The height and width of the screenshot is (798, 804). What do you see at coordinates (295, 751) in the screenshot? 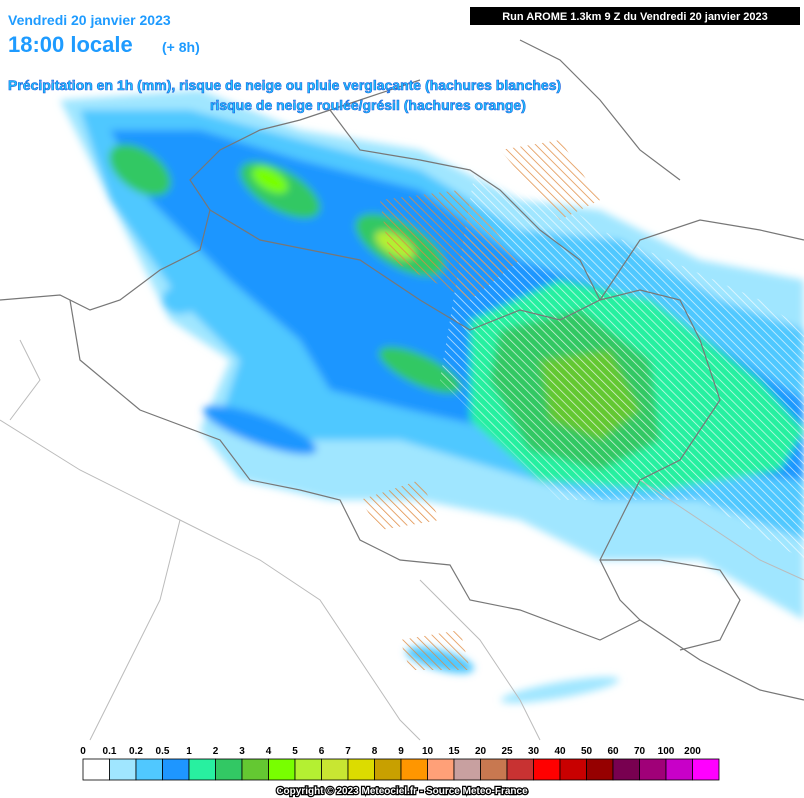
I see `legend-label: 5` at bounding box center [295, 751].